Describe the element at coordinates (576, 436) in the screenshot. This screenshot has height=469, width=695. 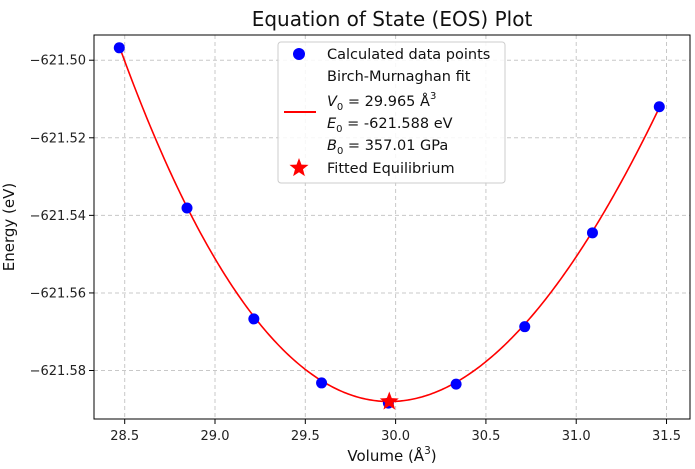
I see `x-tick-label: 31.0` at that location.